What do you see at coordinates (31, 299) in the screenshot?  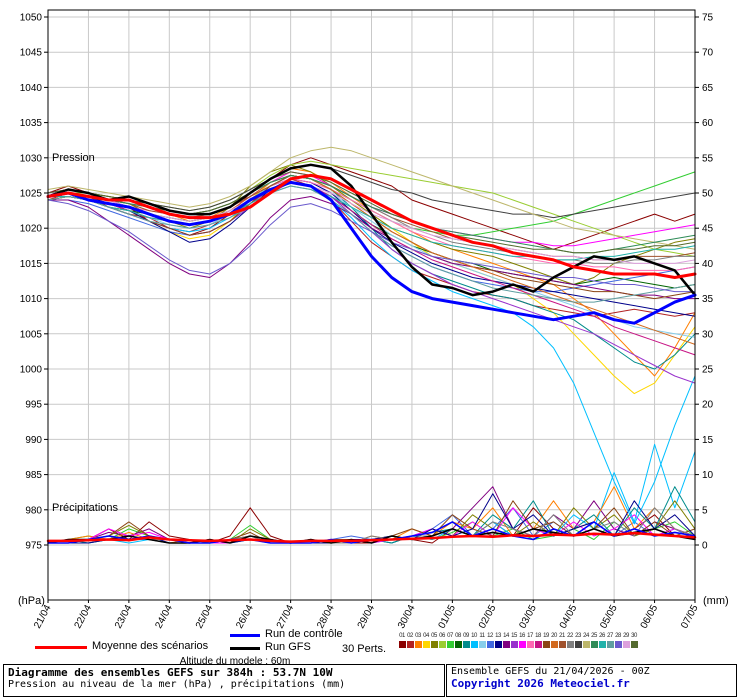 I see `axis-tick-label: 1010` at bounding box center [31, 299].